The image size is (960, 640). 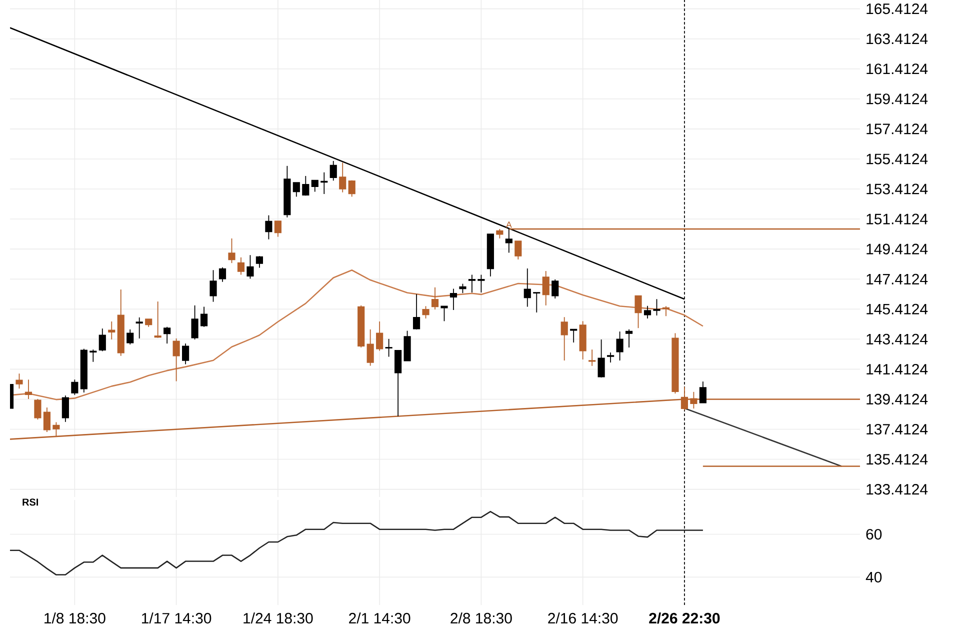 What do you see at coordinates (278, 618) in the screenshot?
I see `x-tick-label: 1/24 18:30` at bounding box center [278, 618].